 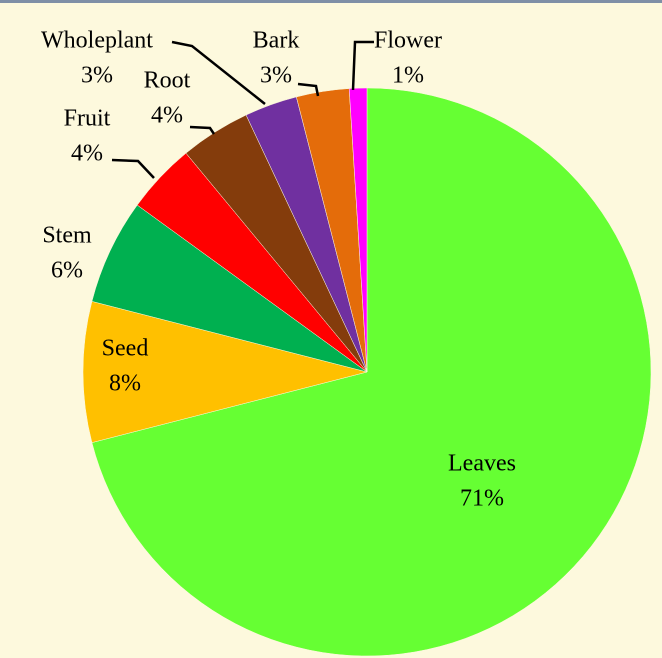 I want to click on slice-label: Leaves, so click(x=482, y=464).